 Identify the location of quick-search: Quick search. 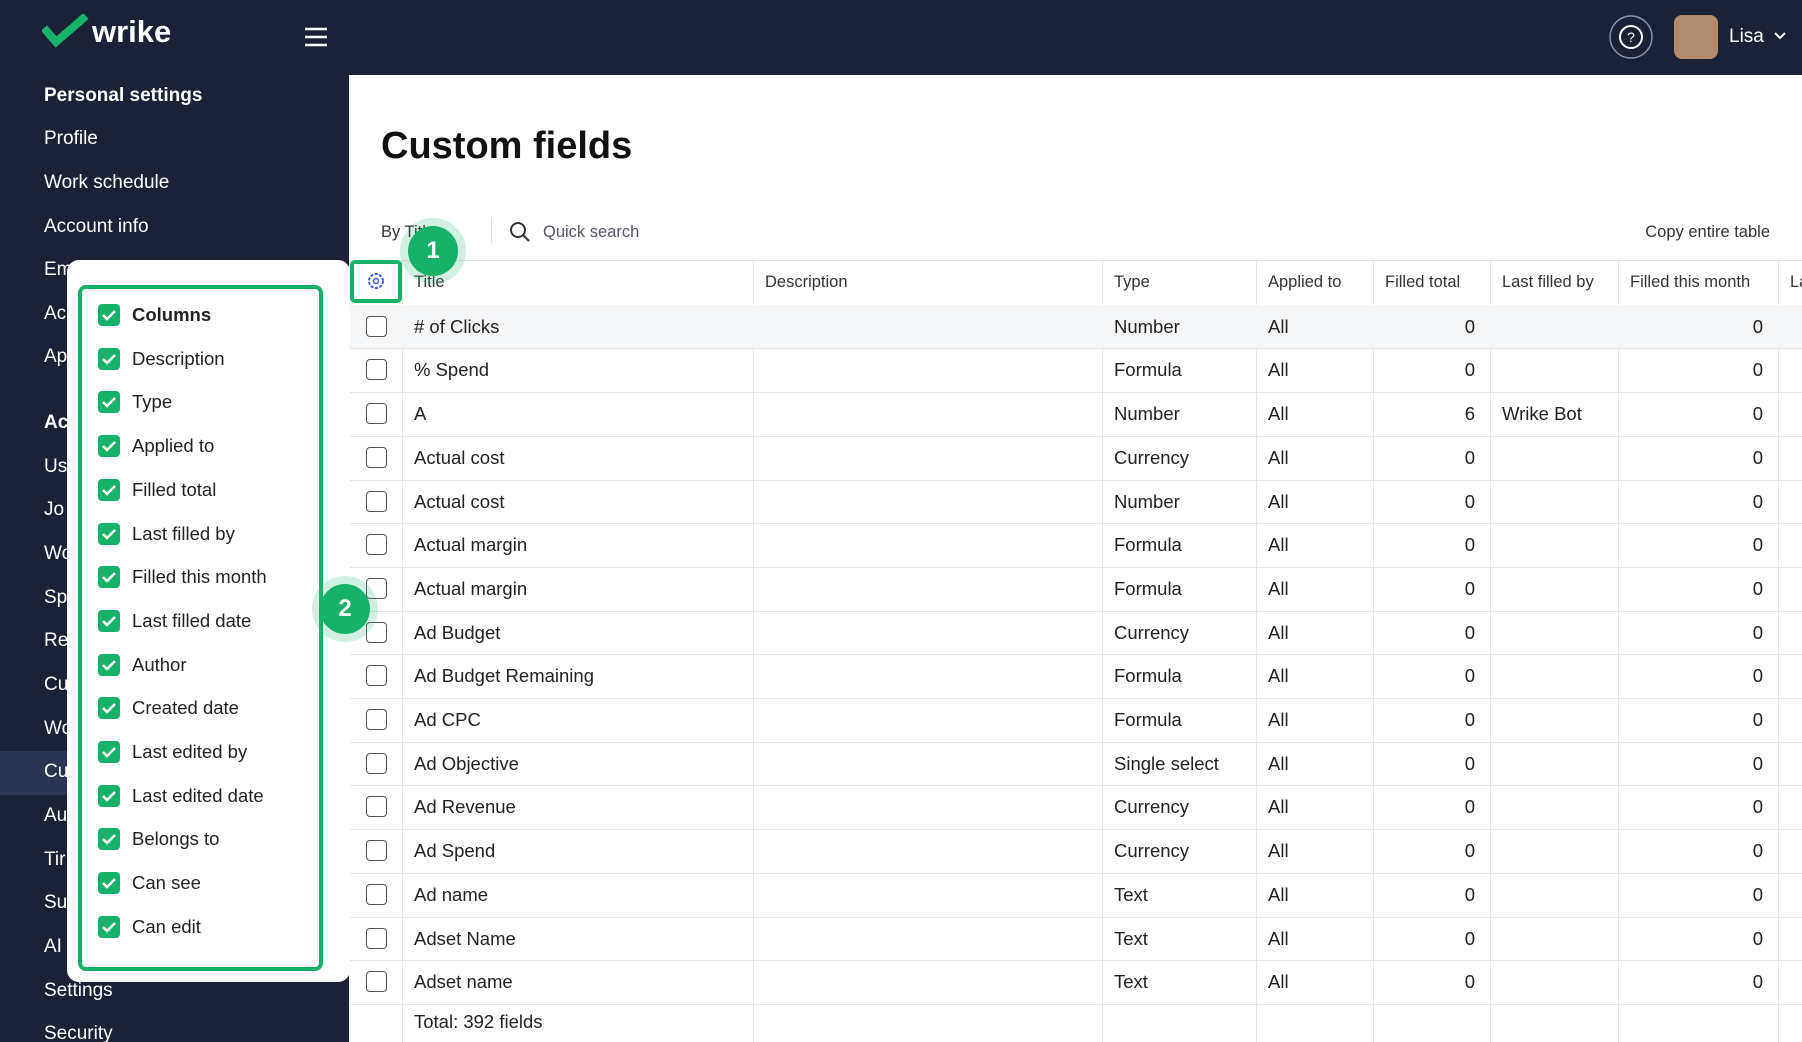
(591, 232).